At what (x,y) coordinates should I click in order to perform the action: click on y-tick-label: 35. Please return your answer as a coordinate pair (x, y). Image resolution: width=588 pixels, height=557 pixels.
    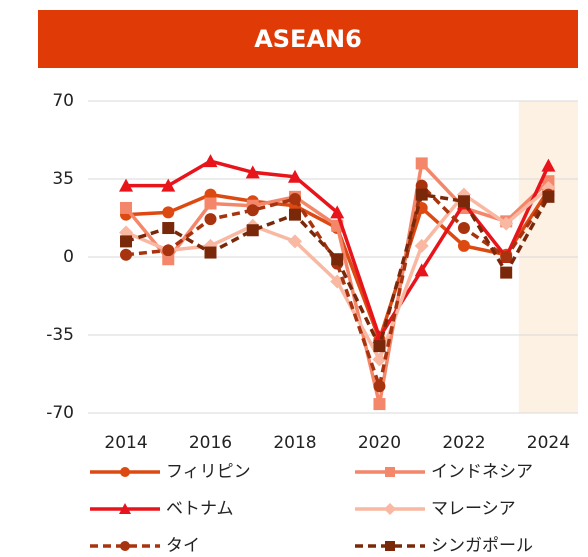
    Looking at the image, I should click on (63, 179).